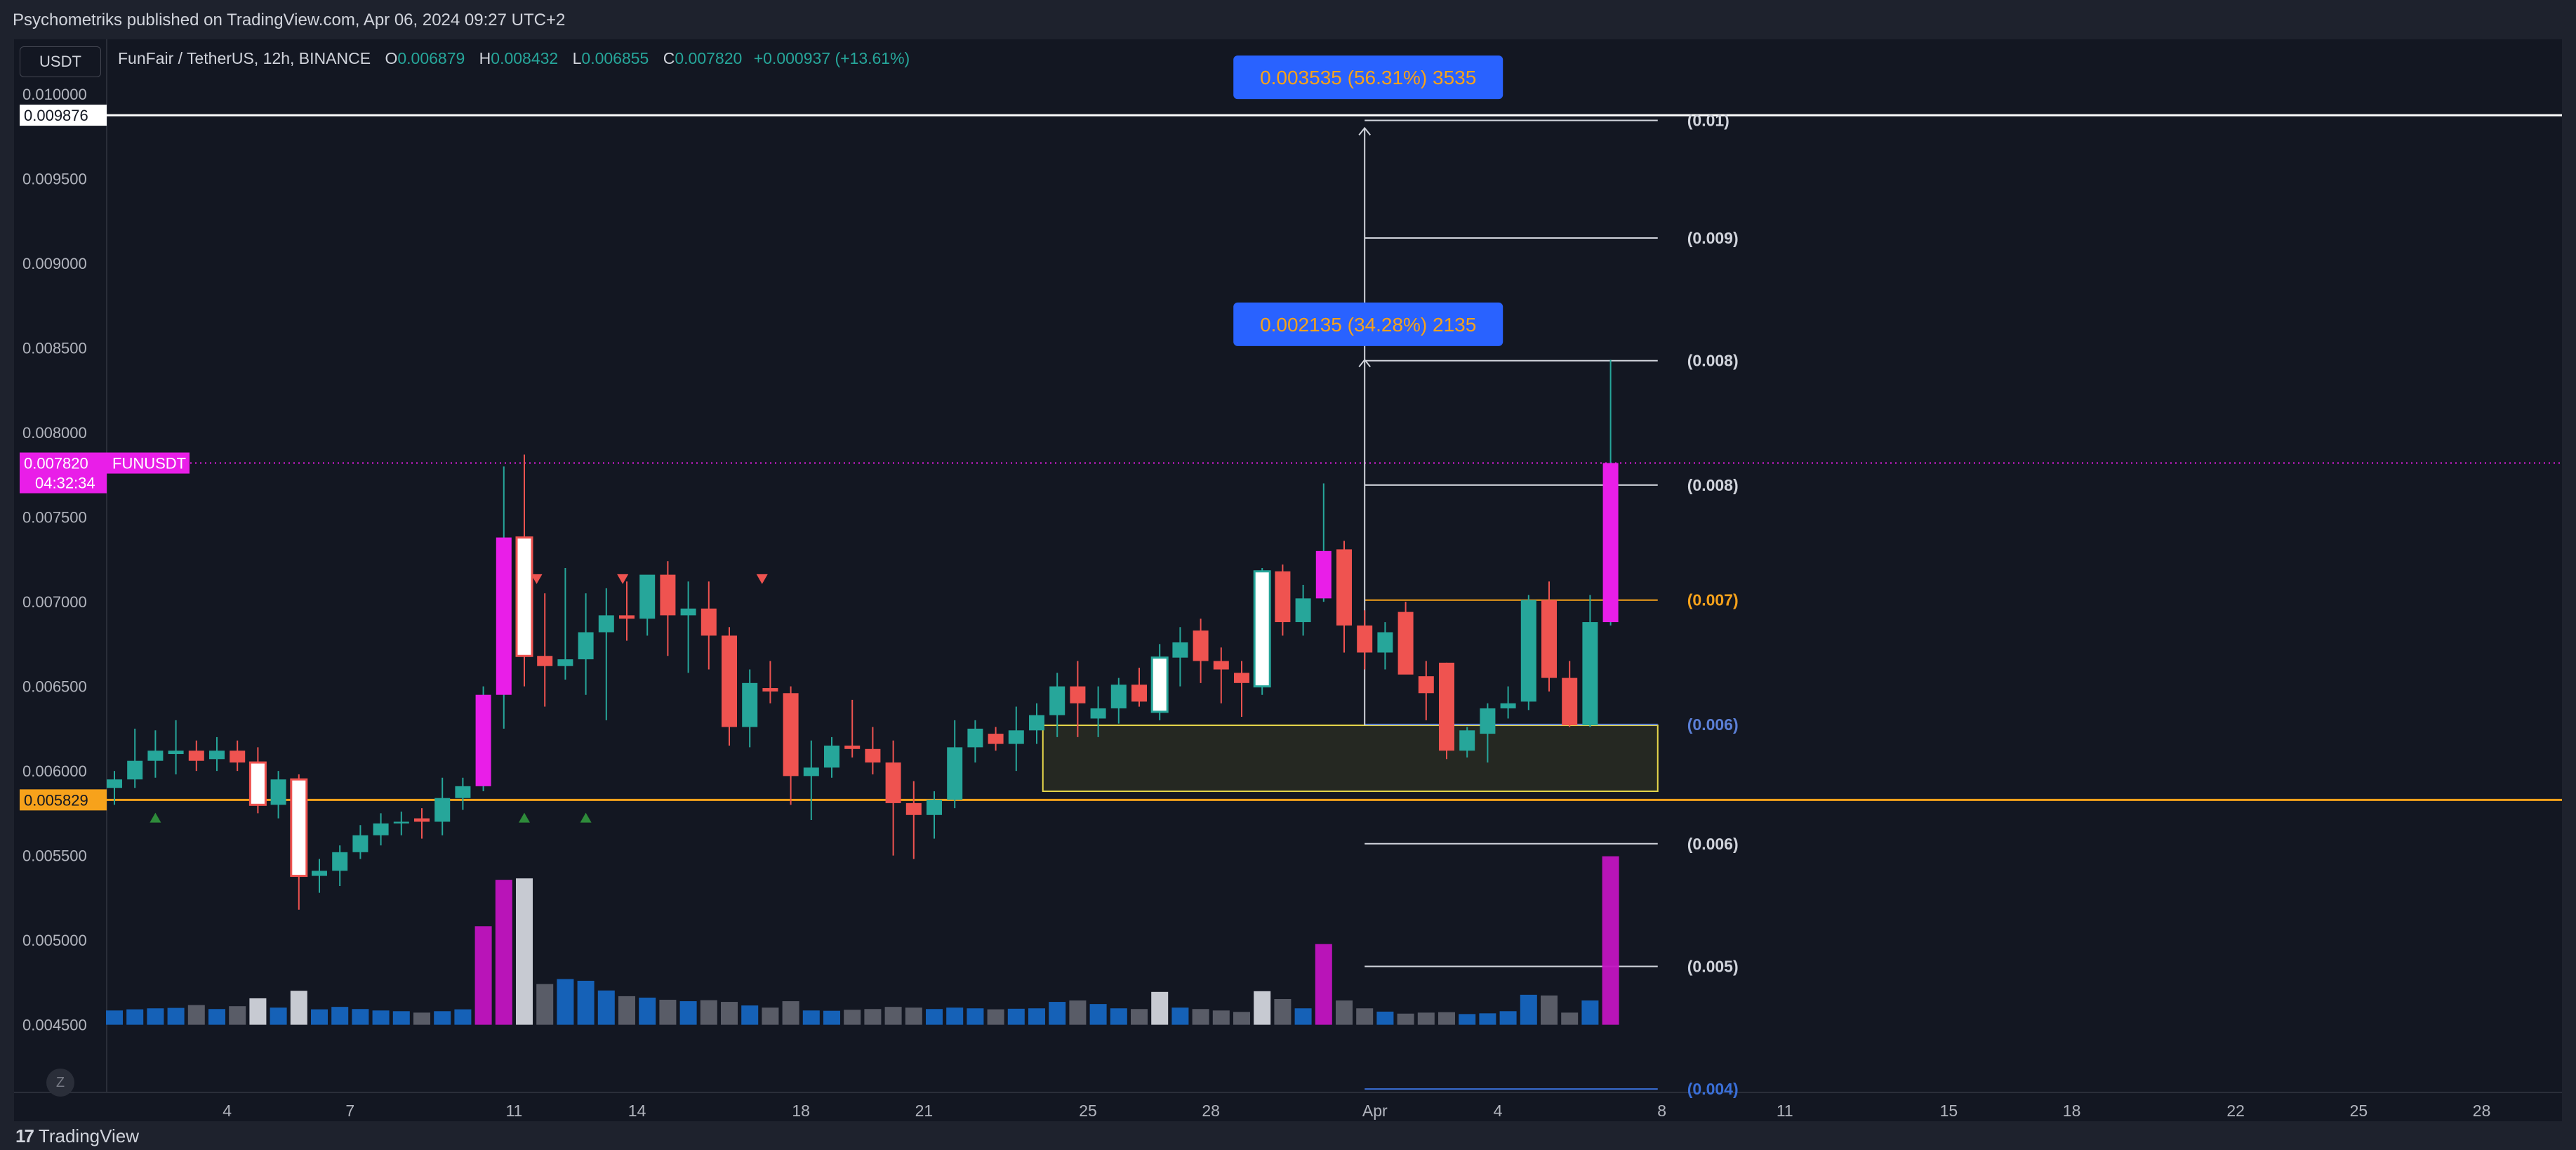  What do you see at coordinates (55, 518) in the screenshot?
I see `y-tick-label: 0.007500` at bounding box center [55, 518].